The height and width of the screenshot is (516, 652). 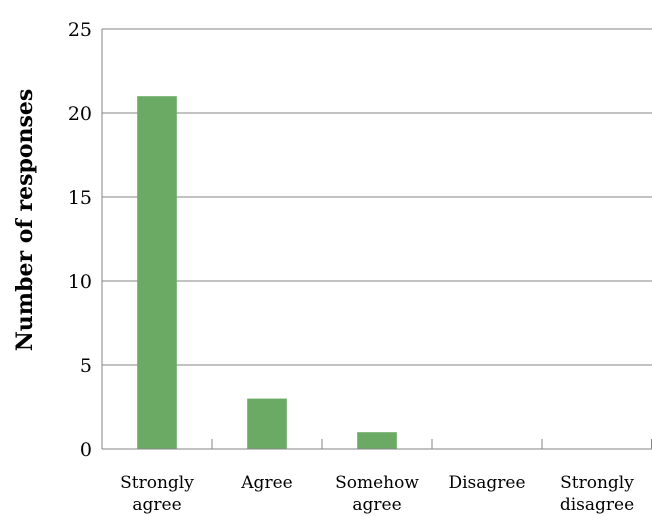 I want to click on y-tick-label: 25, so click(x=80, y=30).